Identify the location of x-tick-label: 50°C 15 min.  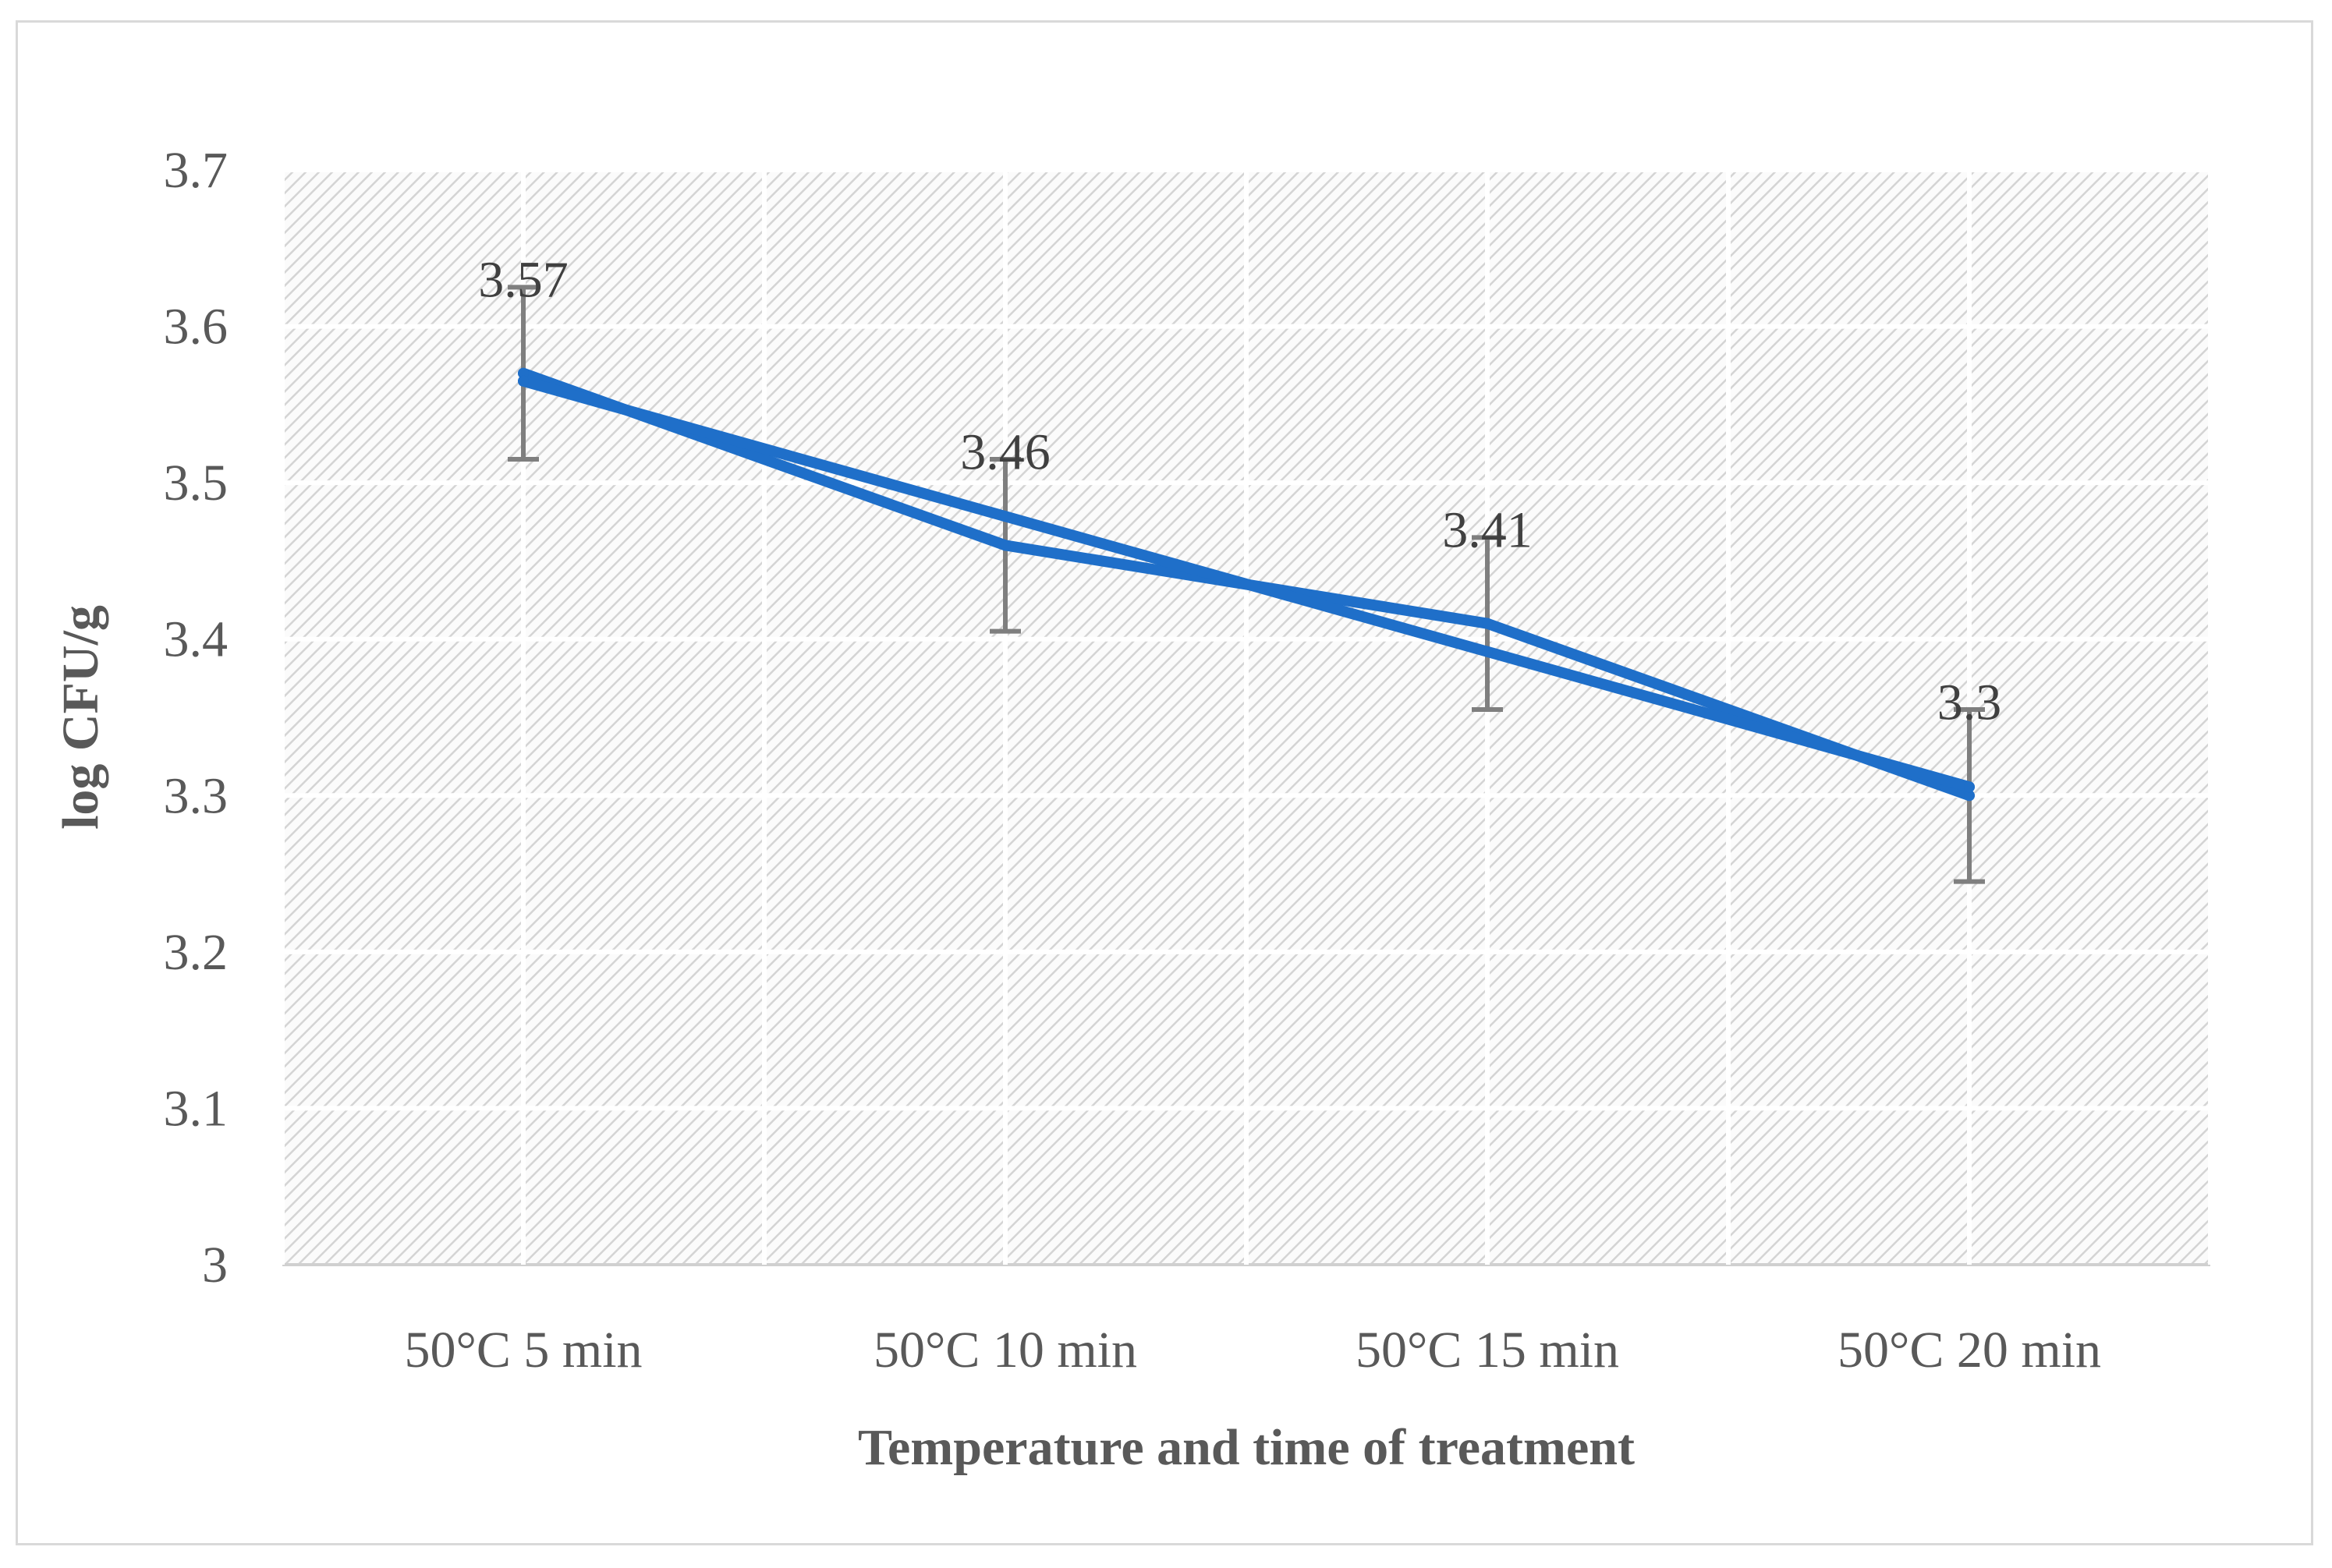
(1487, 1350).